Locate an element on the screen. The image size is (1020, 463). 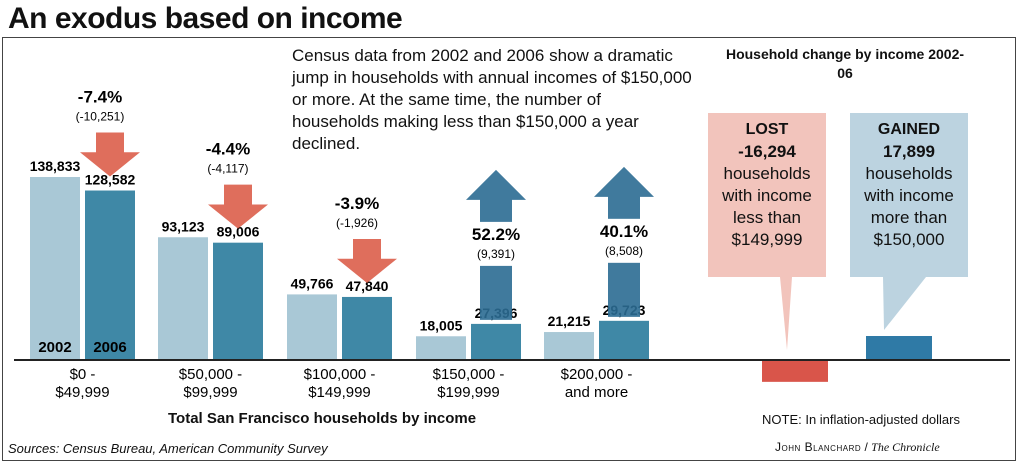
category-label: $199,999 is located at coordinates (468, 392).